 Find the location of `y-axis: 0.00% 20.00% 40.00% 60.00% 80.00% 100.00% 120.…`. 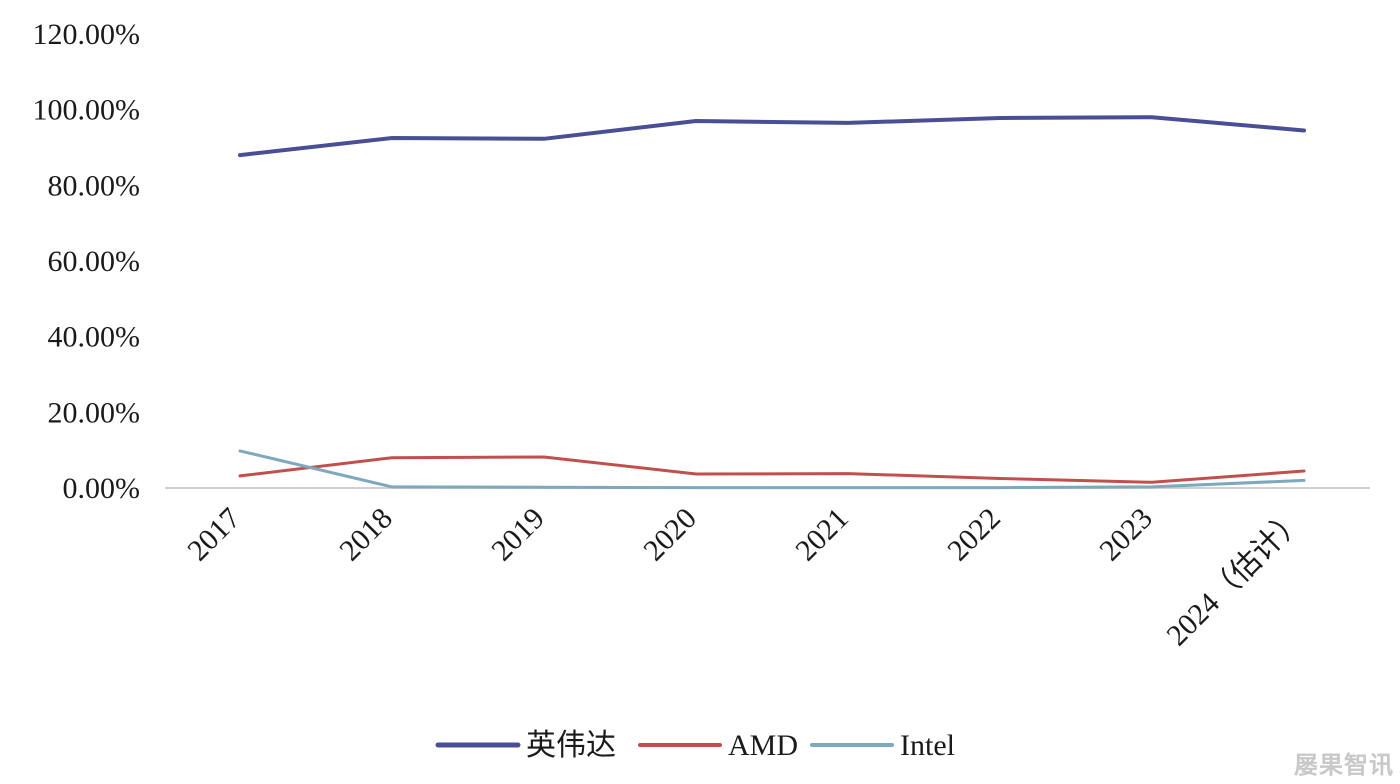

y-axis: 0.00% 20.00% 40.00% 60.00% 80.00% 100.00% 120.… is located at coordinates (87, 261).